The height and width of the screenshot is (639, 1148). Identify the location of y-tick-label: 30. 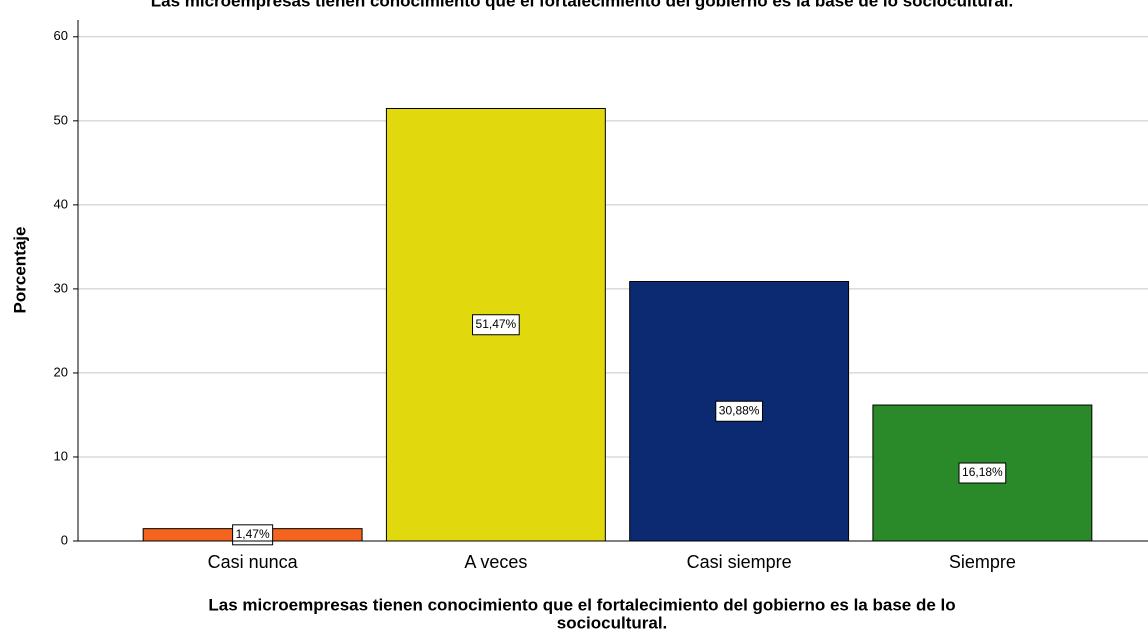
(61, 287).